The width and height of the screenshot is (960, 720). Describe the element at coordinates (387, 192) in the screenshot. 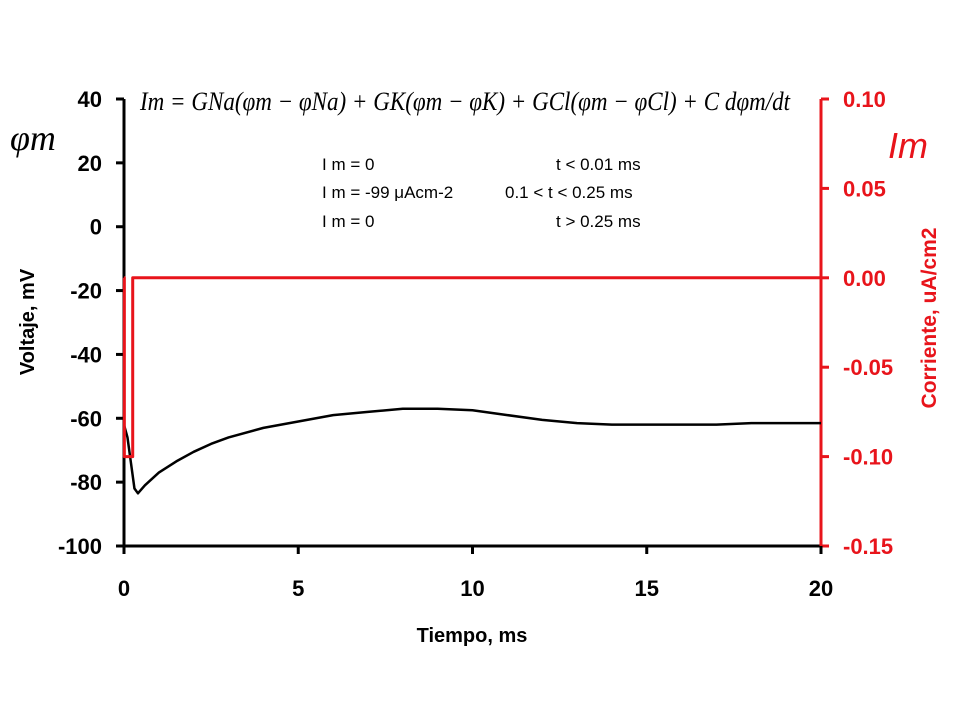

I see `annotation-line-2-left: I m = -99 μAcm-2` at that location.